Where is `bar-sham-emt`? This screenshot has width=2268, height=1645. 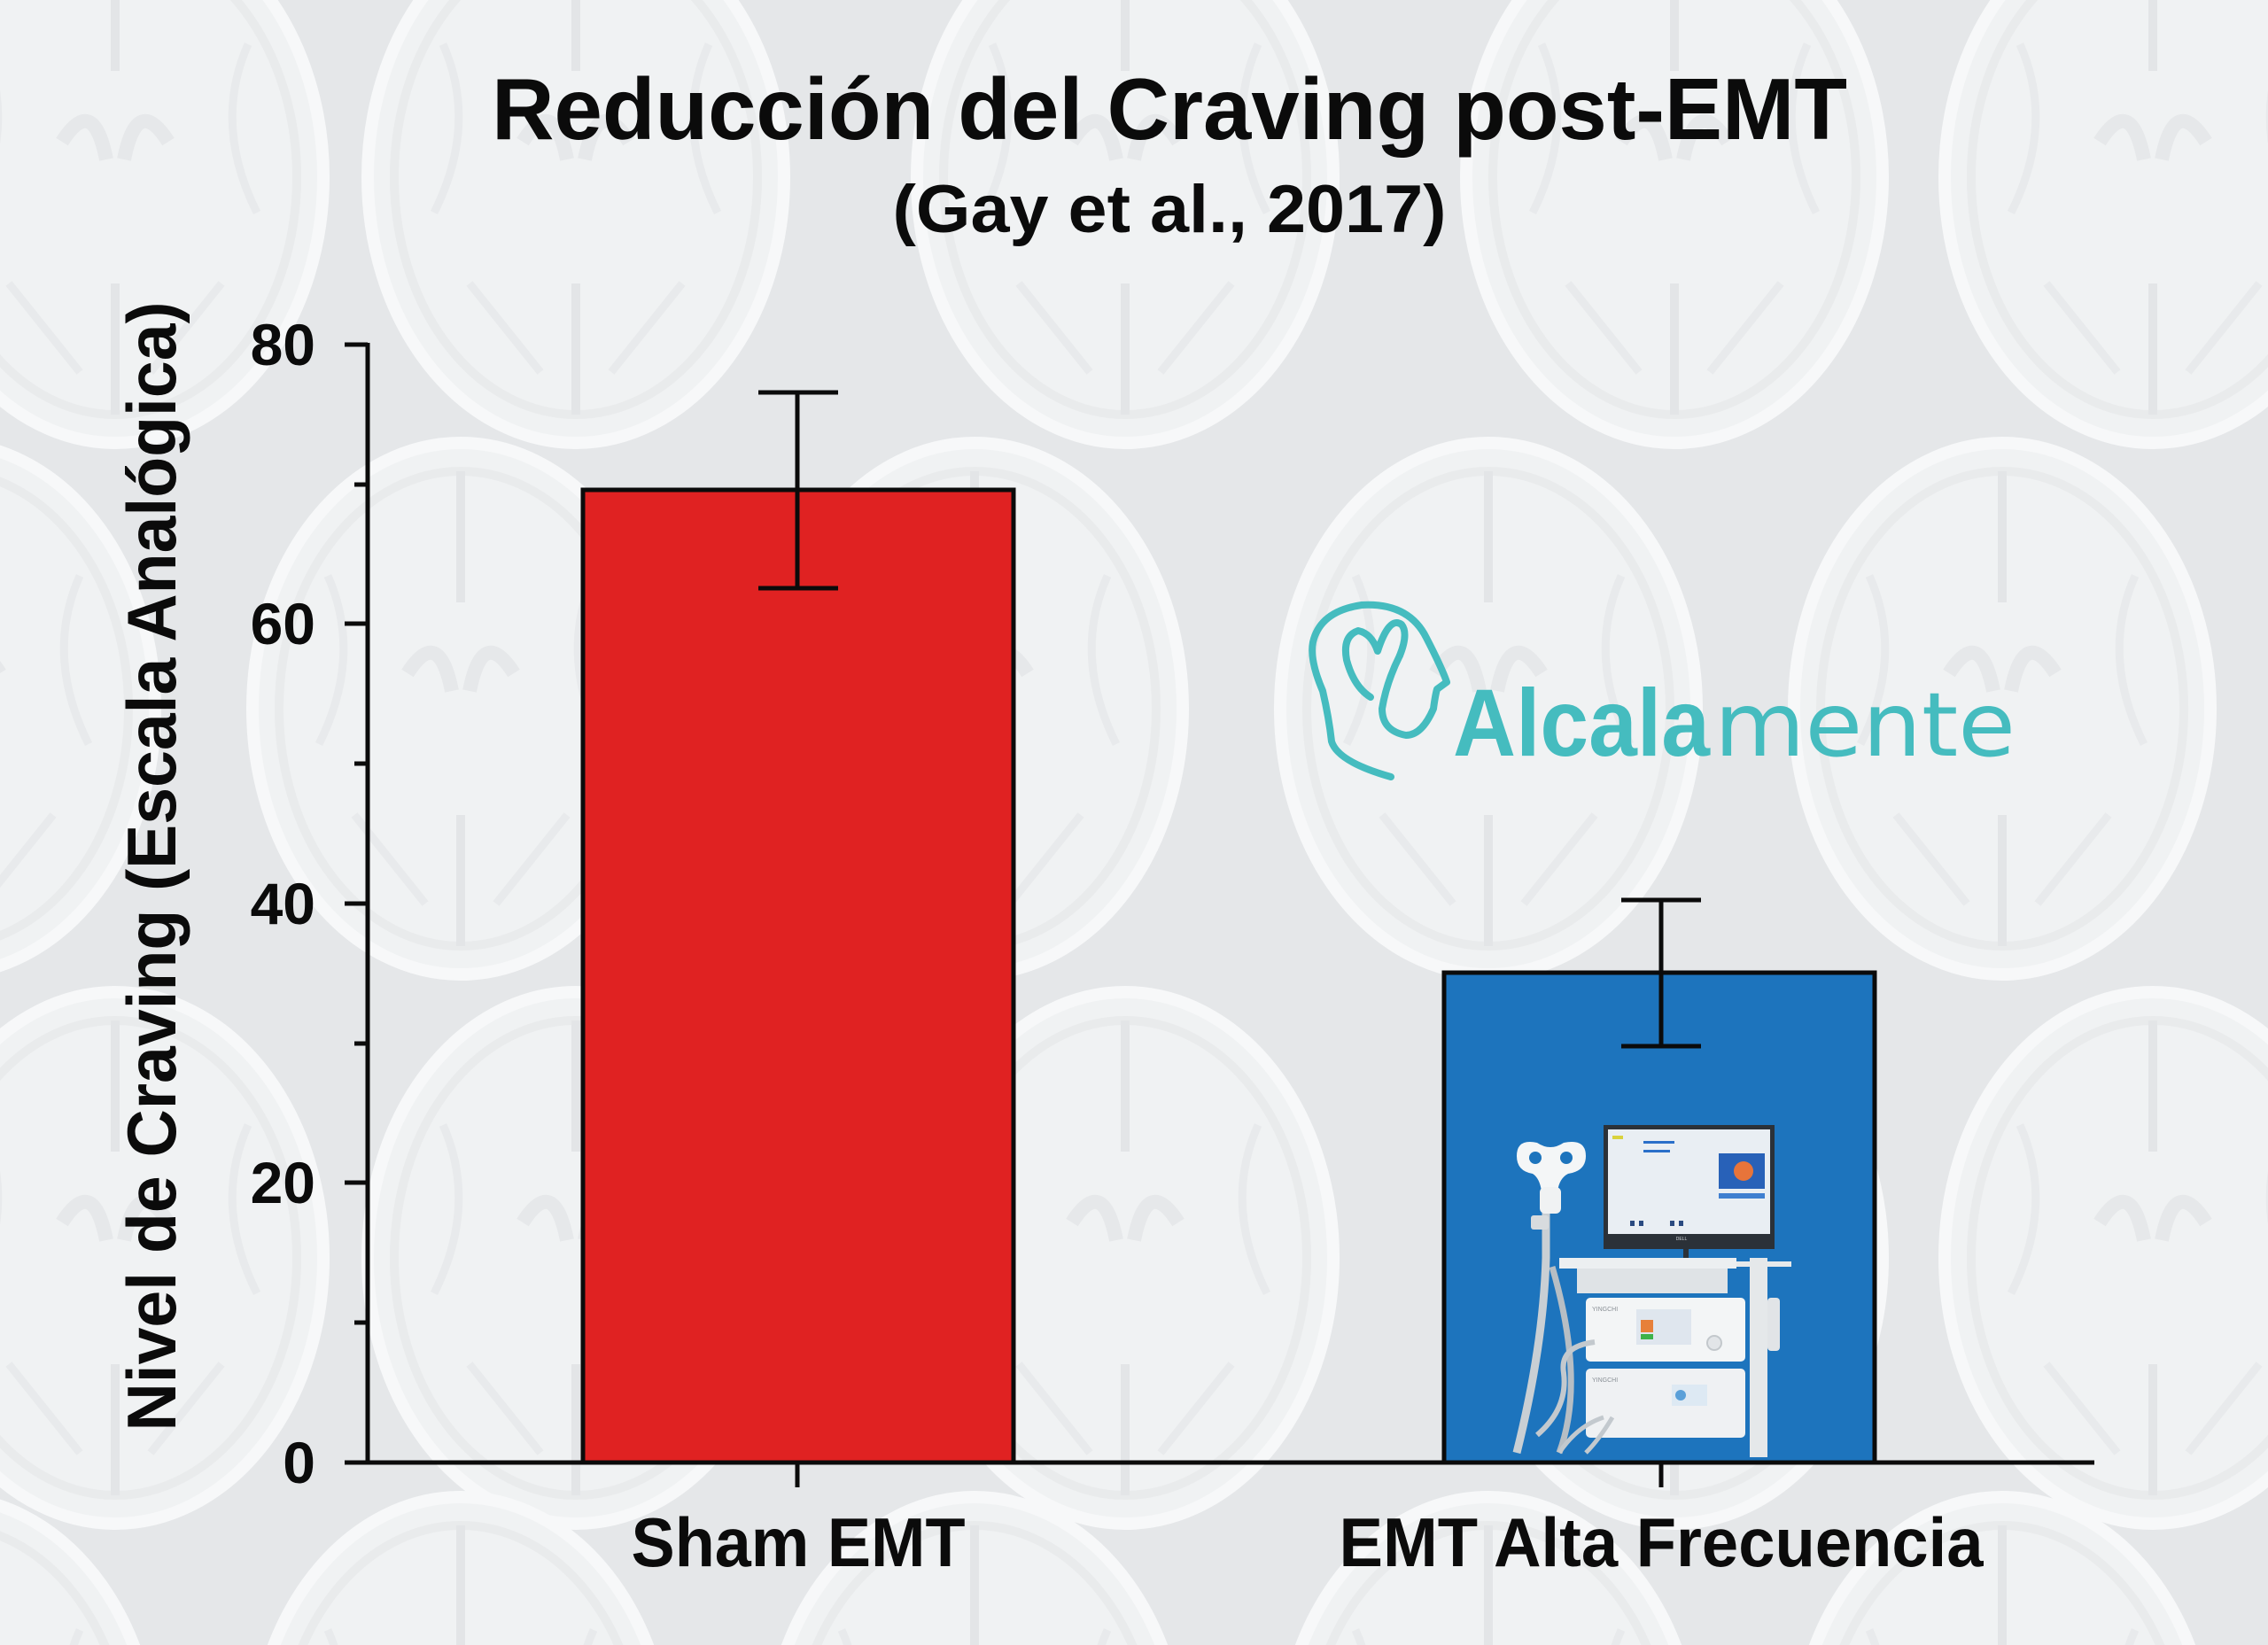
bar-sham-emt is located at coordinates (798, 976).